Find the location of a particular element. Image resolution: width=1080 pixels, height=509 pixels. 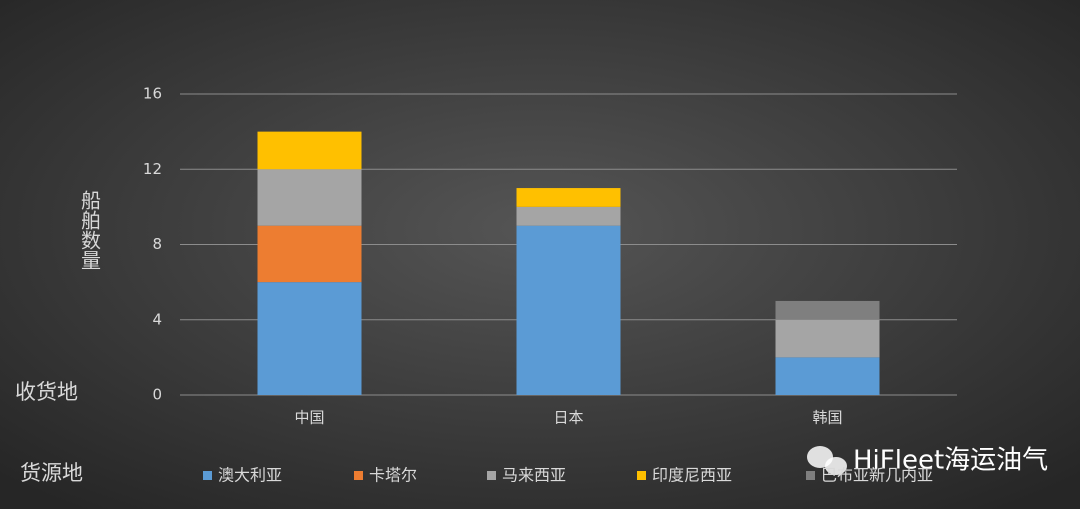

x-axis-label: 收货地 is located at coordinates (46, 392).